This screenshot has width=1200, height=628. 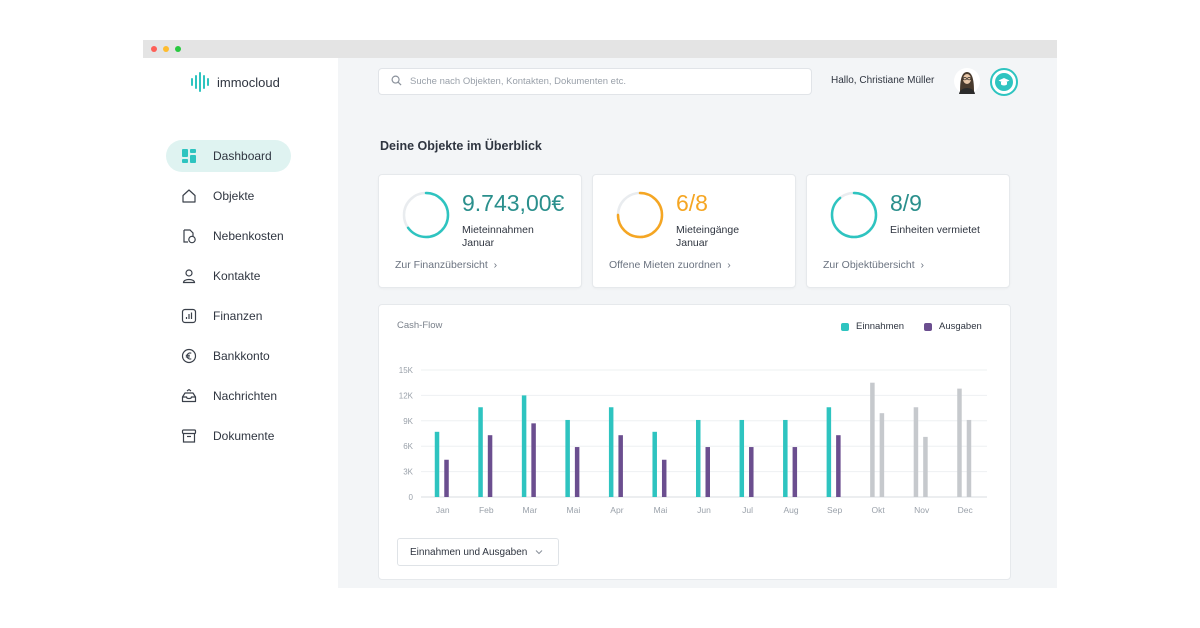 What do you see at coordinates (879, 510) in the screenshot?
I see `x-tick-label: Okt` at bounding box center [879, 510].